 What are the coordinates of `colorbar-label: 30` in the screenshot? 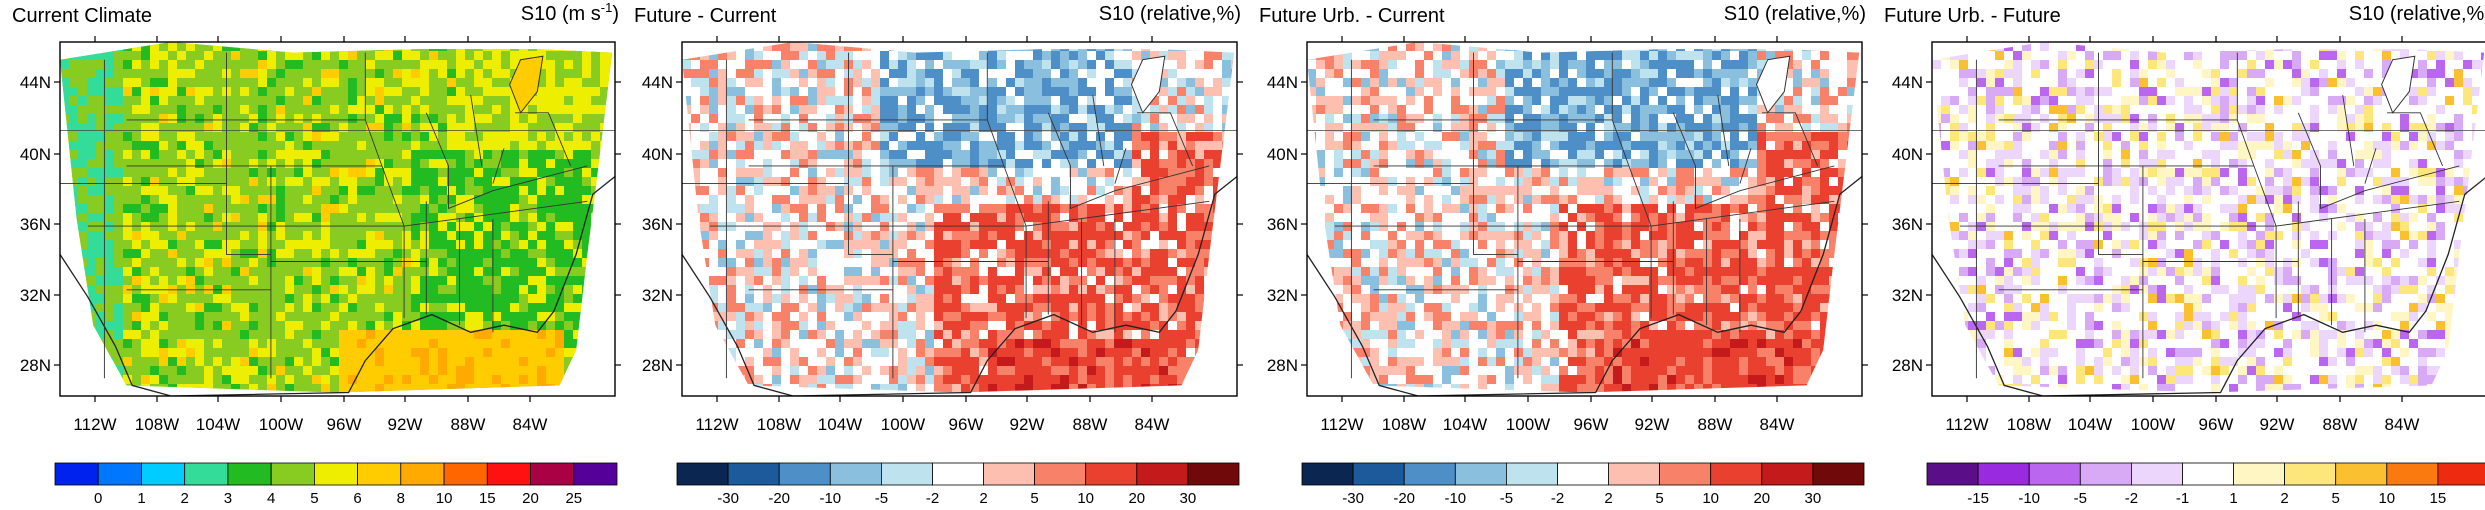 It's located at (1813, 498).